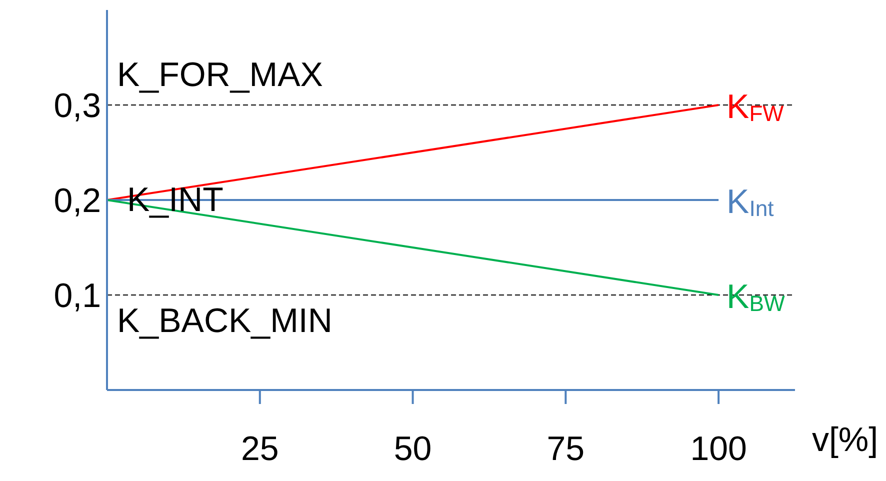  Describe the element at coordinates (845, 439) in the screenshot. I see `x-axis-title: v[%]` at that location.